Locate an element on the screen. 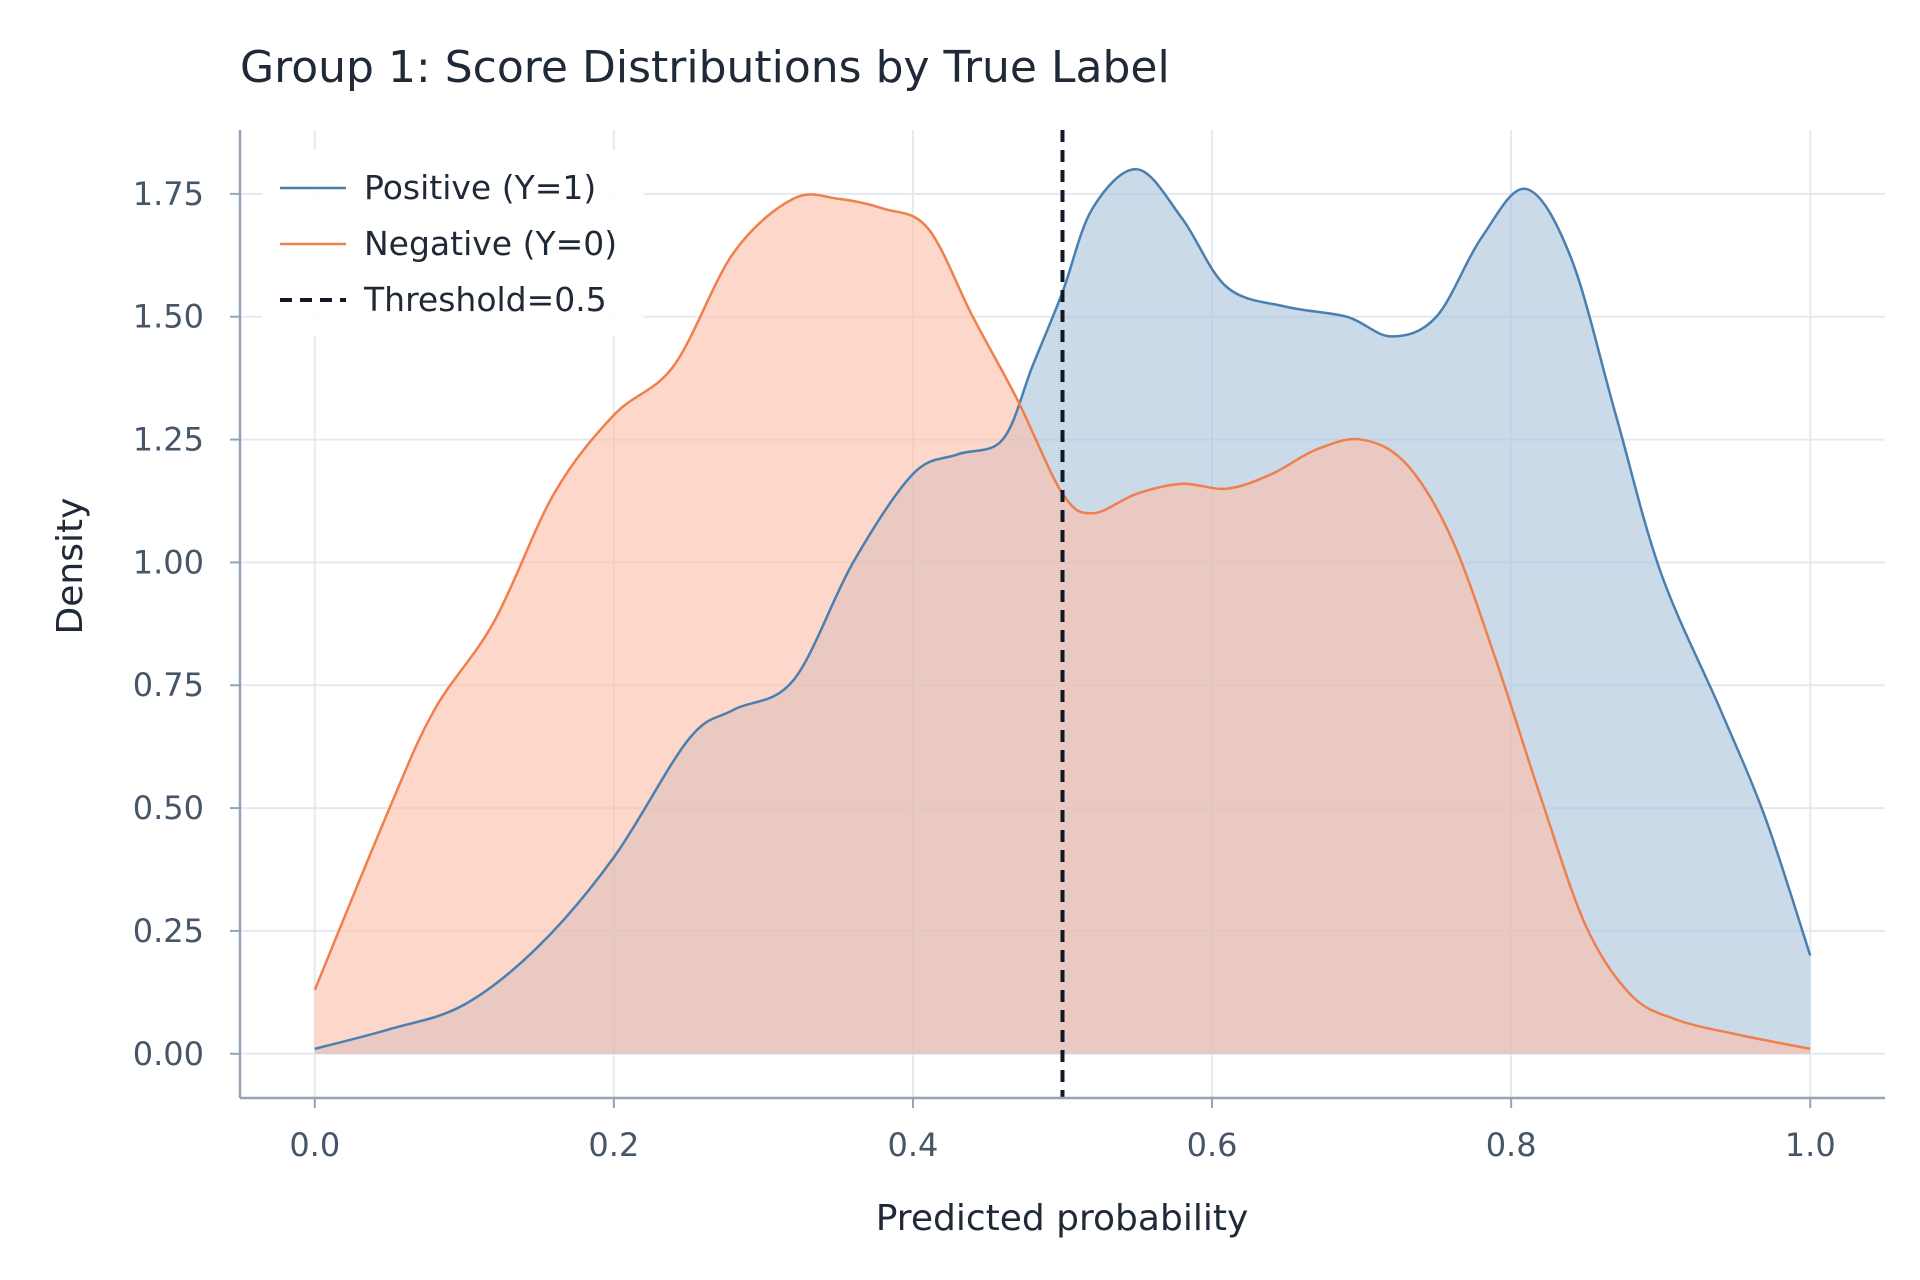 This screenshot has width=1920, height=1280. y-axis-title: Density is located at coordinates (70, 566).